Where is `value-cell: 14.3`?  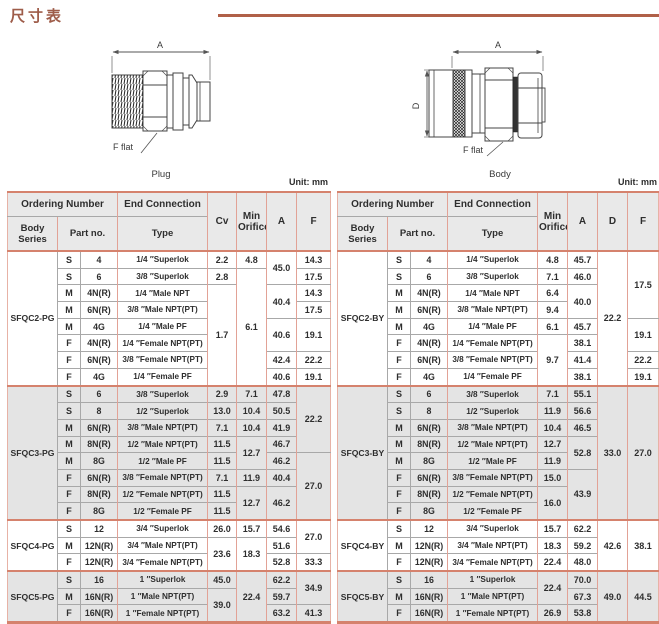
value-cell: 14.3 is located at coordinates (313, 293).